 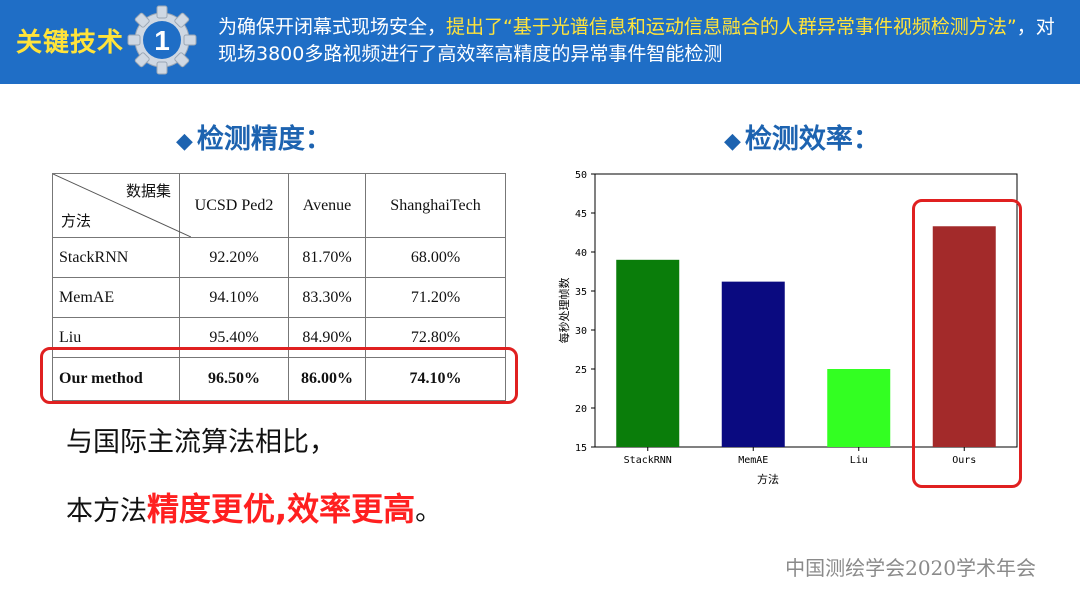 What do you see at coordinates (964, 460) in the screenshot?
I see `x-tick-label: Ours` at bounding box center [964, 460].